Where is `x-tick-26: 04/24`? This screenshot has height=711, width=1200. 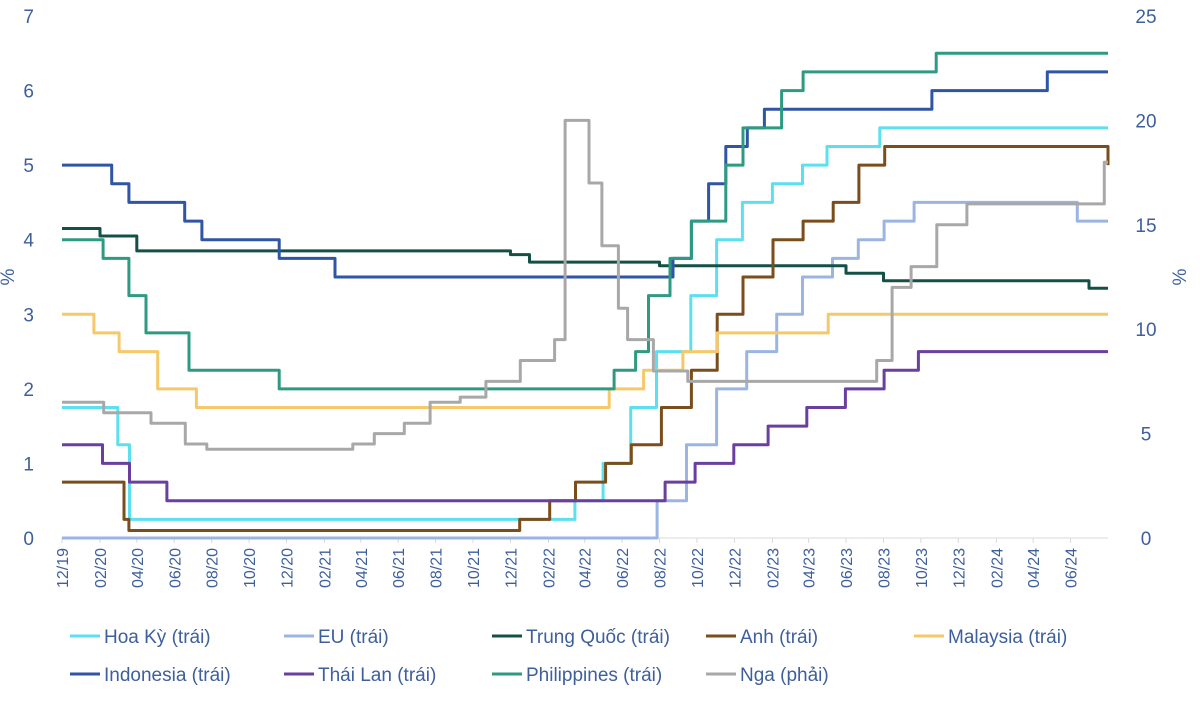
x-tick-26: 04/24 is located at coordinates (1034, 568).